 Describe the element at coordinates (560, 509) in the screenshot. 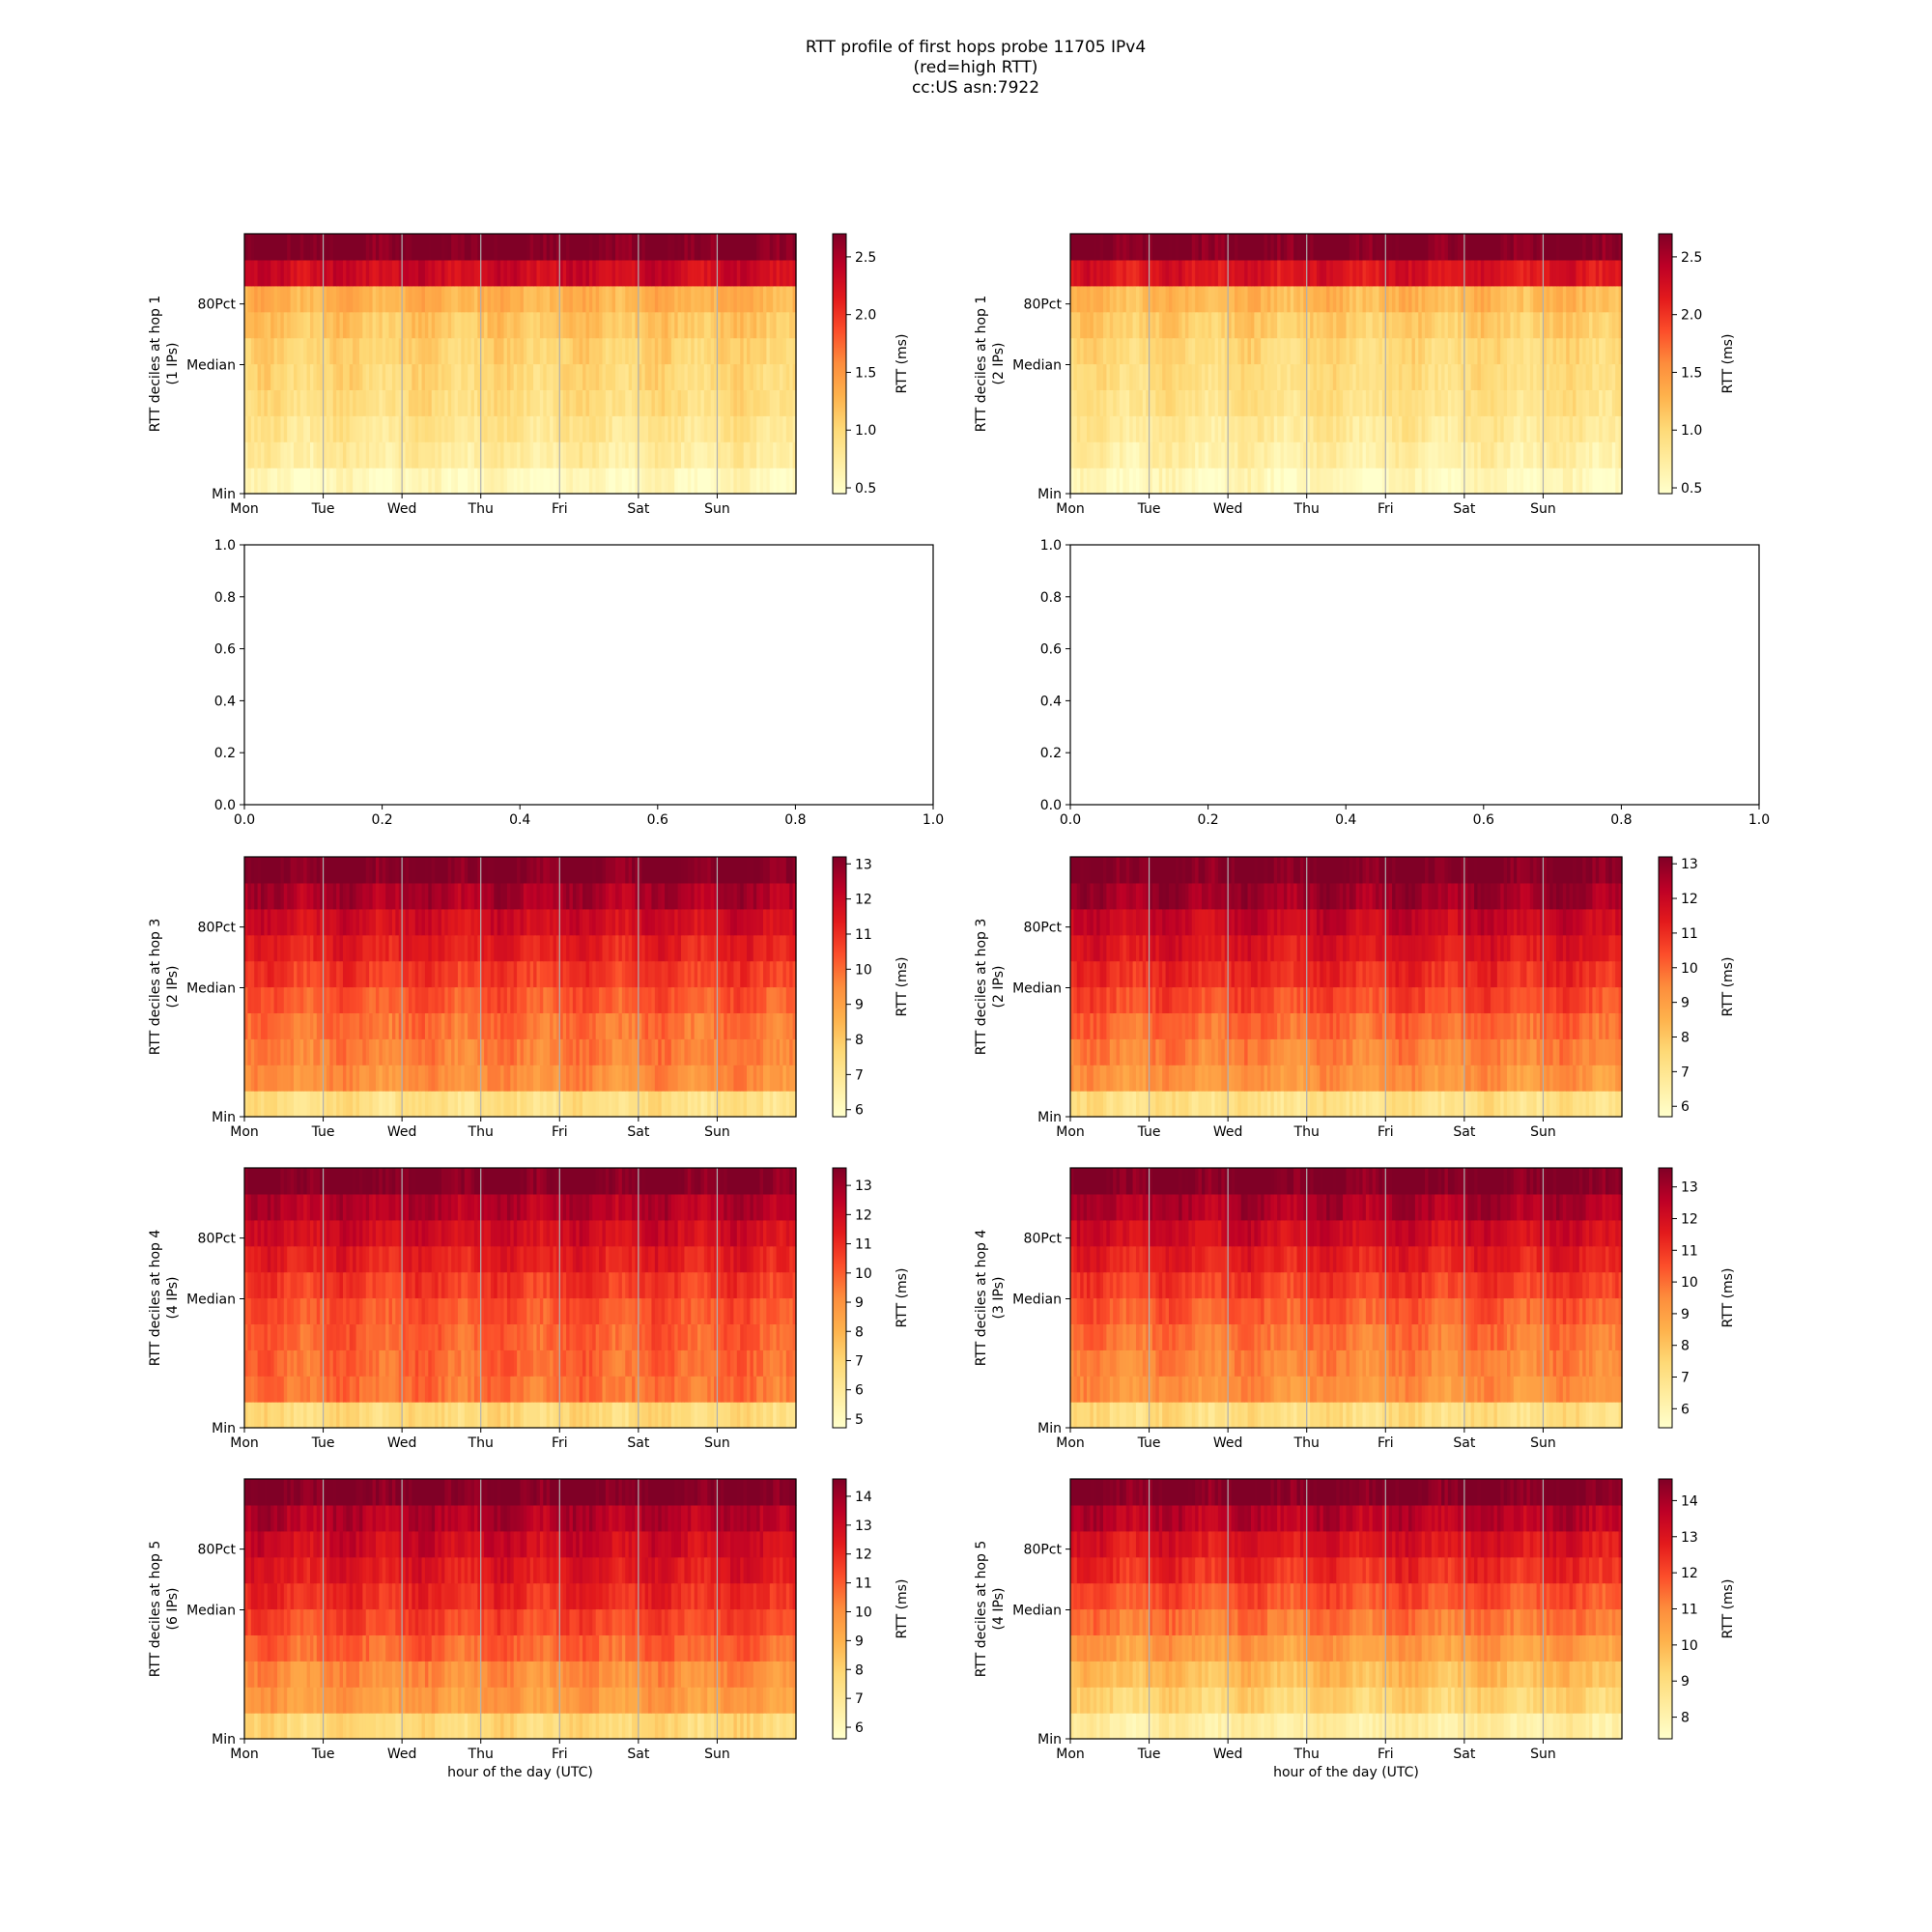

I see `x-tick-label: Fri` at that location.